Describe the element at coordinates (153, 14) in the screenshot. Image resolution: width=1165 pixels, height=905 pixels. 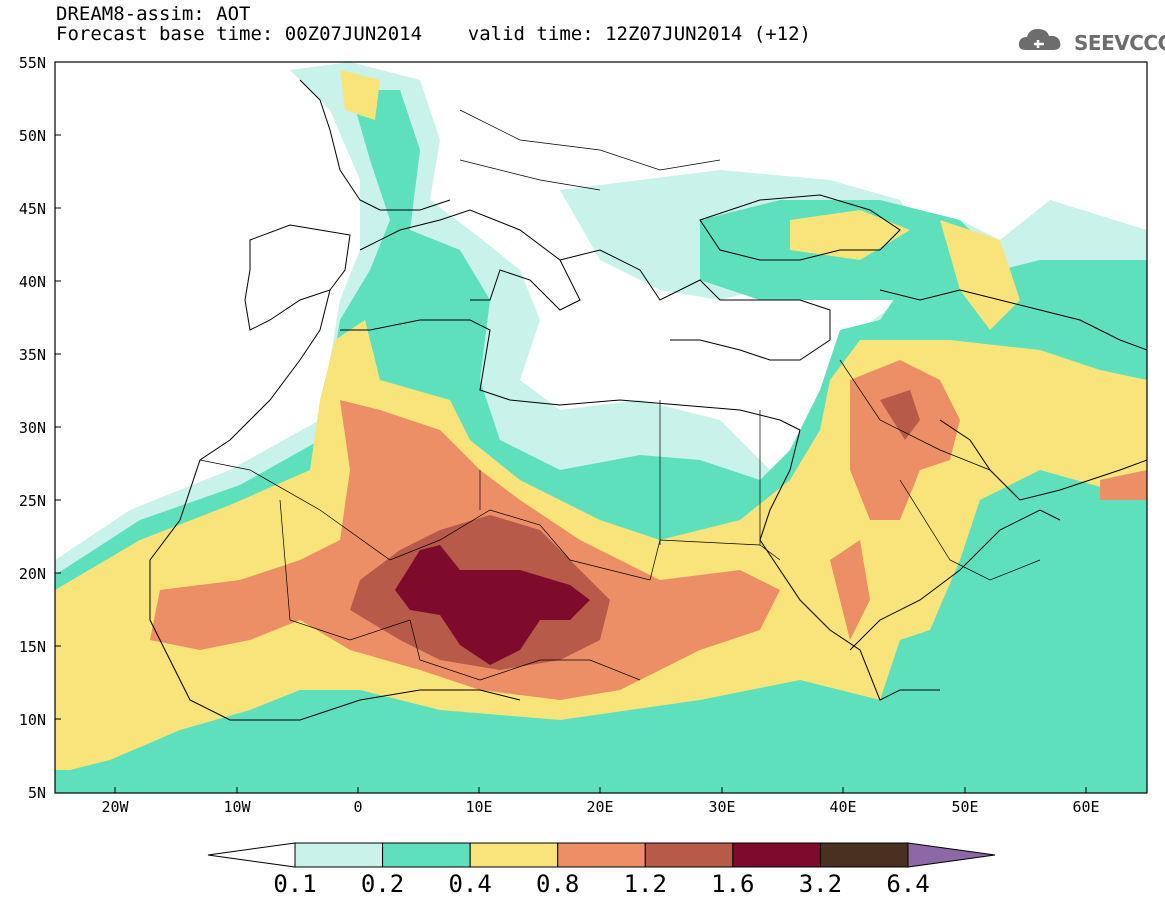
I see `chart-title: DREAM8-assim: AOT` at that location.